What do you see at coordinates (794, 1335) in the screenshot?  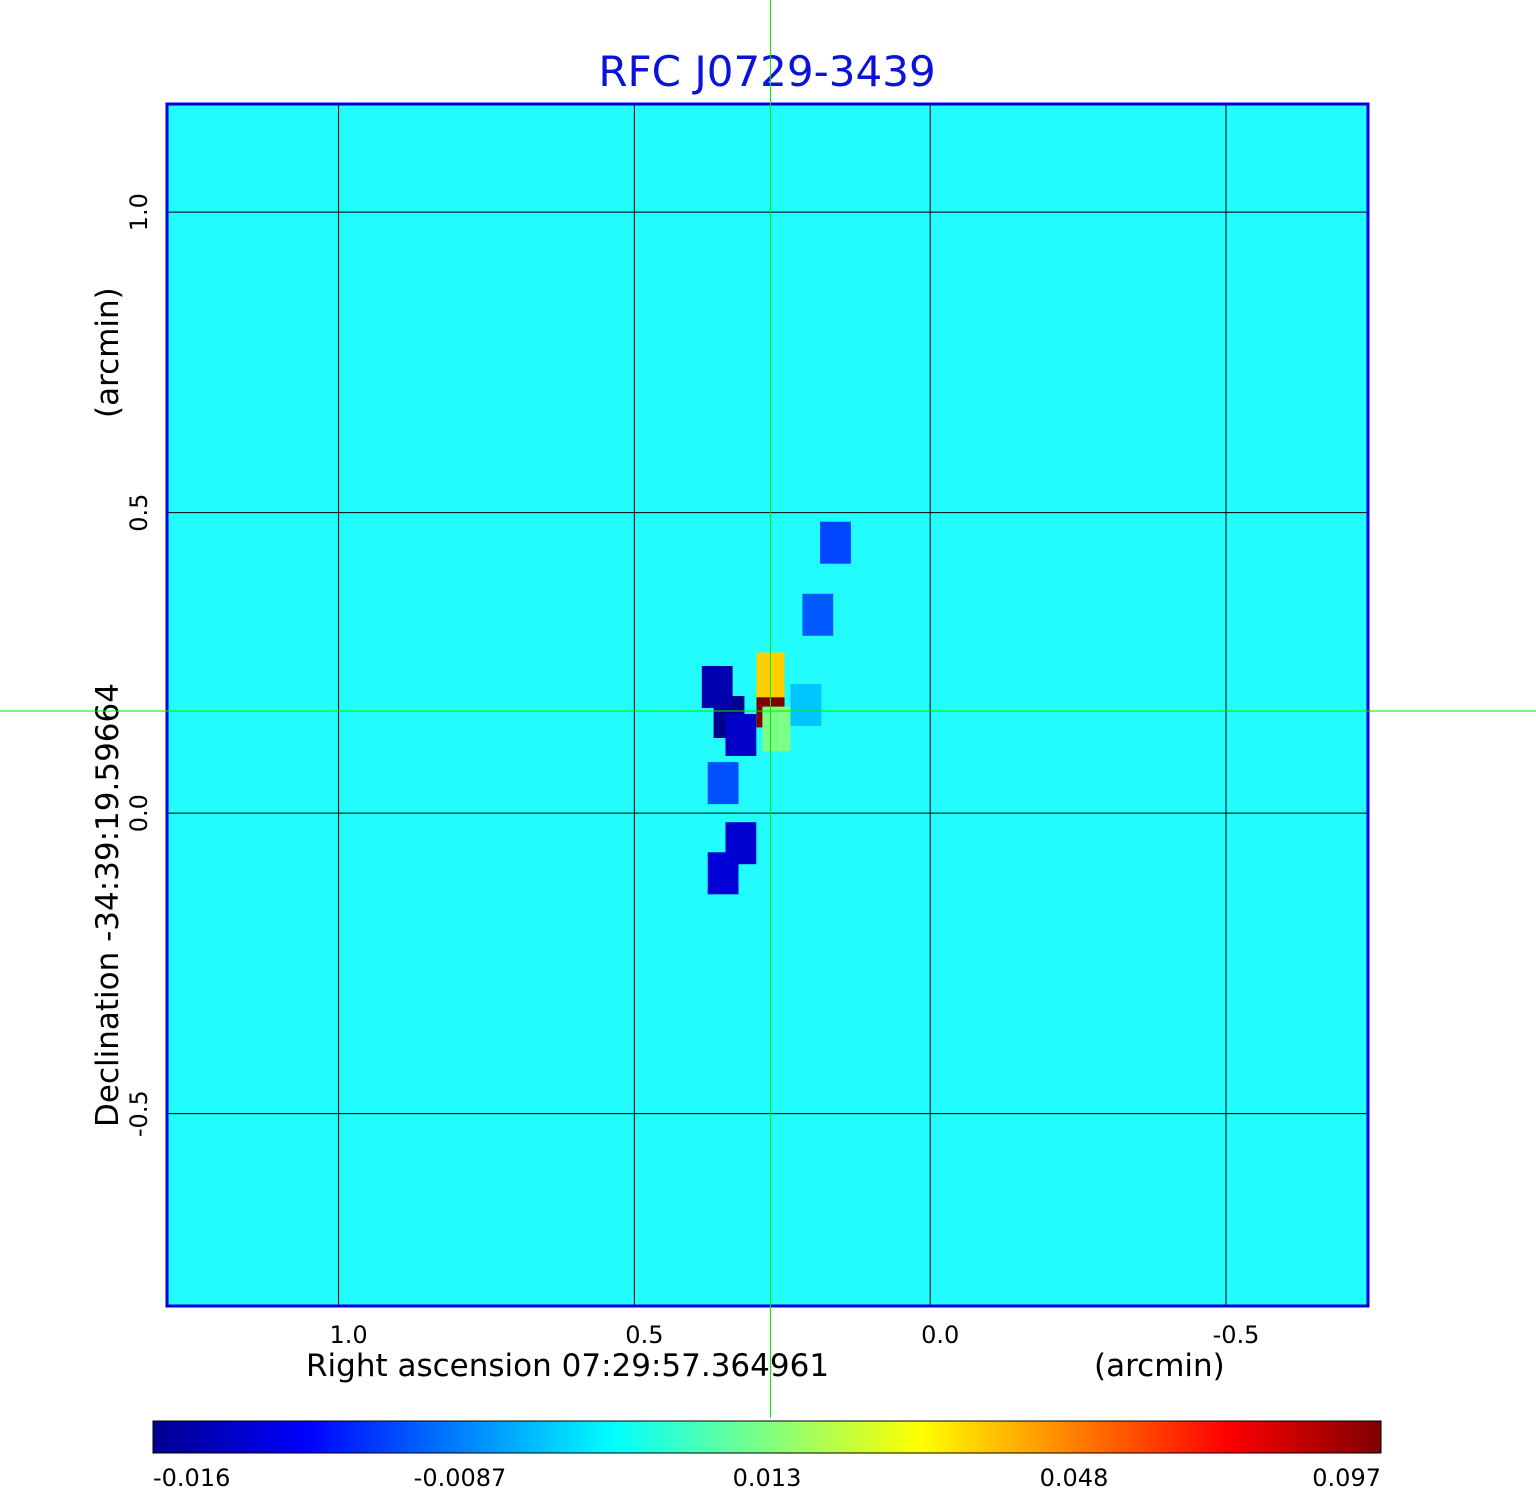 I see `x-tick-labels: 1.0 0.5 0.0 -0.5` at bounding box center [794, 1335].